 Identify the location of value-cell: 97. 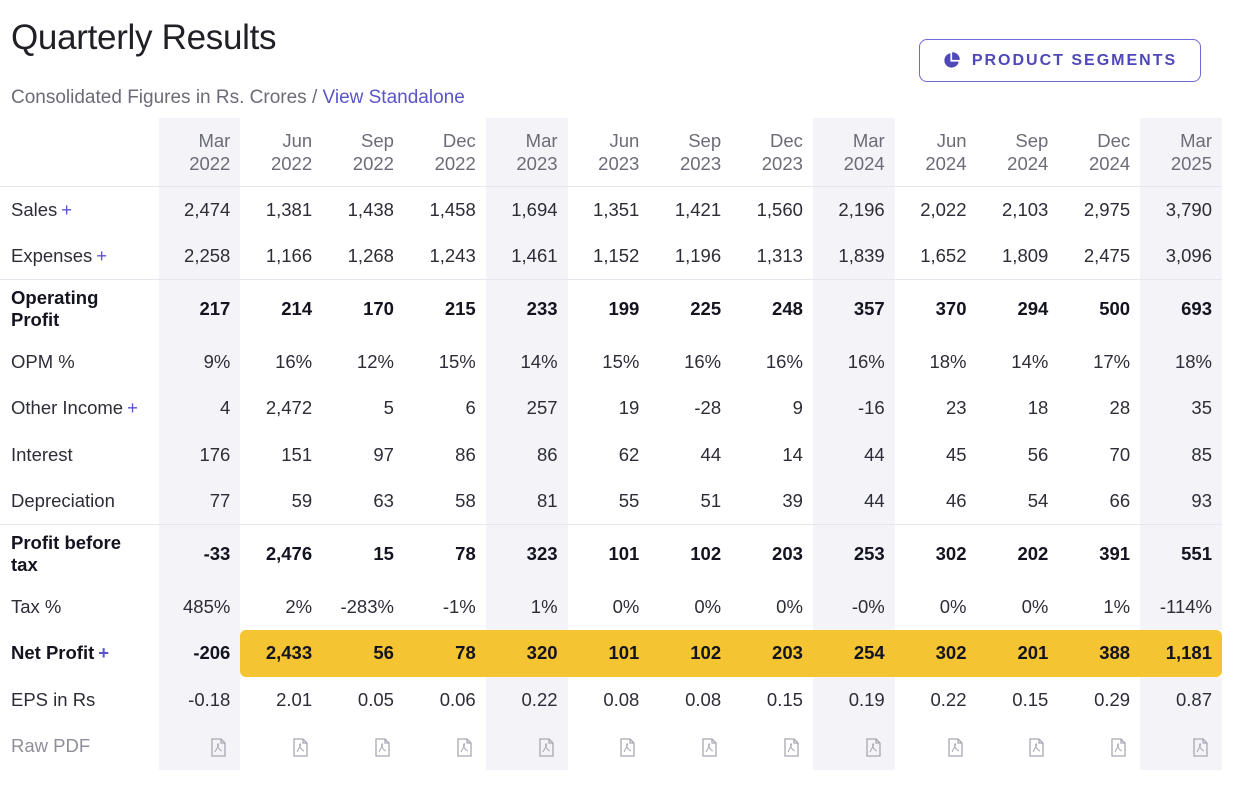
(383, 454).